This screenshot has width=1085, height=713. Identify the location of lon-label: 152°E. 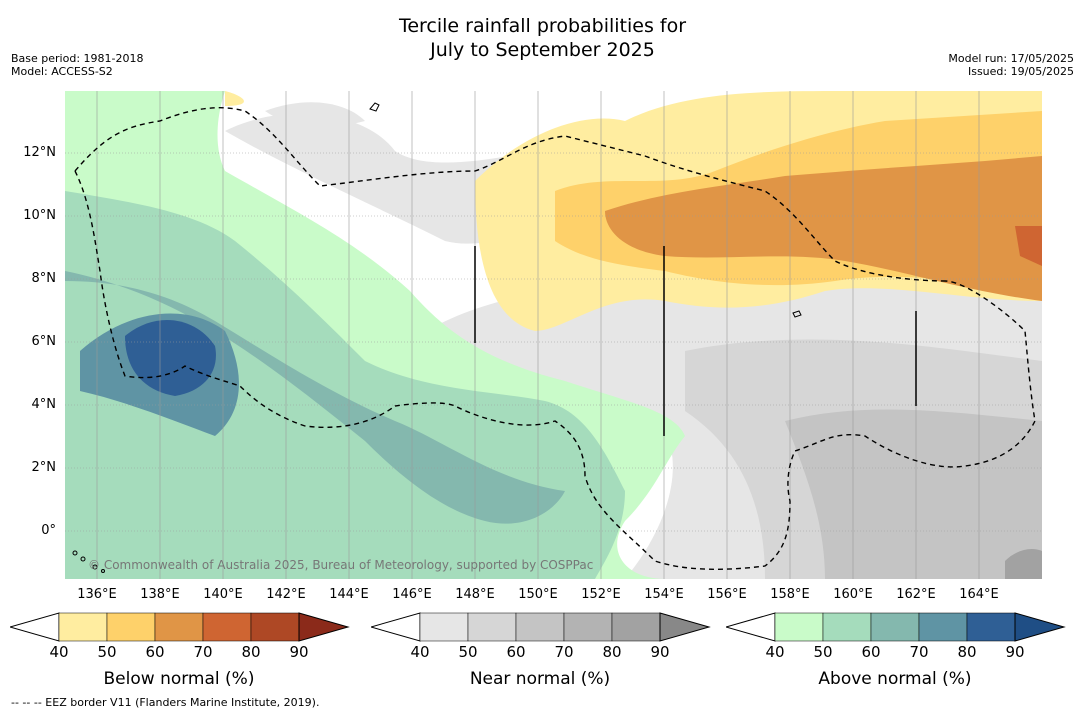
(601, 594).